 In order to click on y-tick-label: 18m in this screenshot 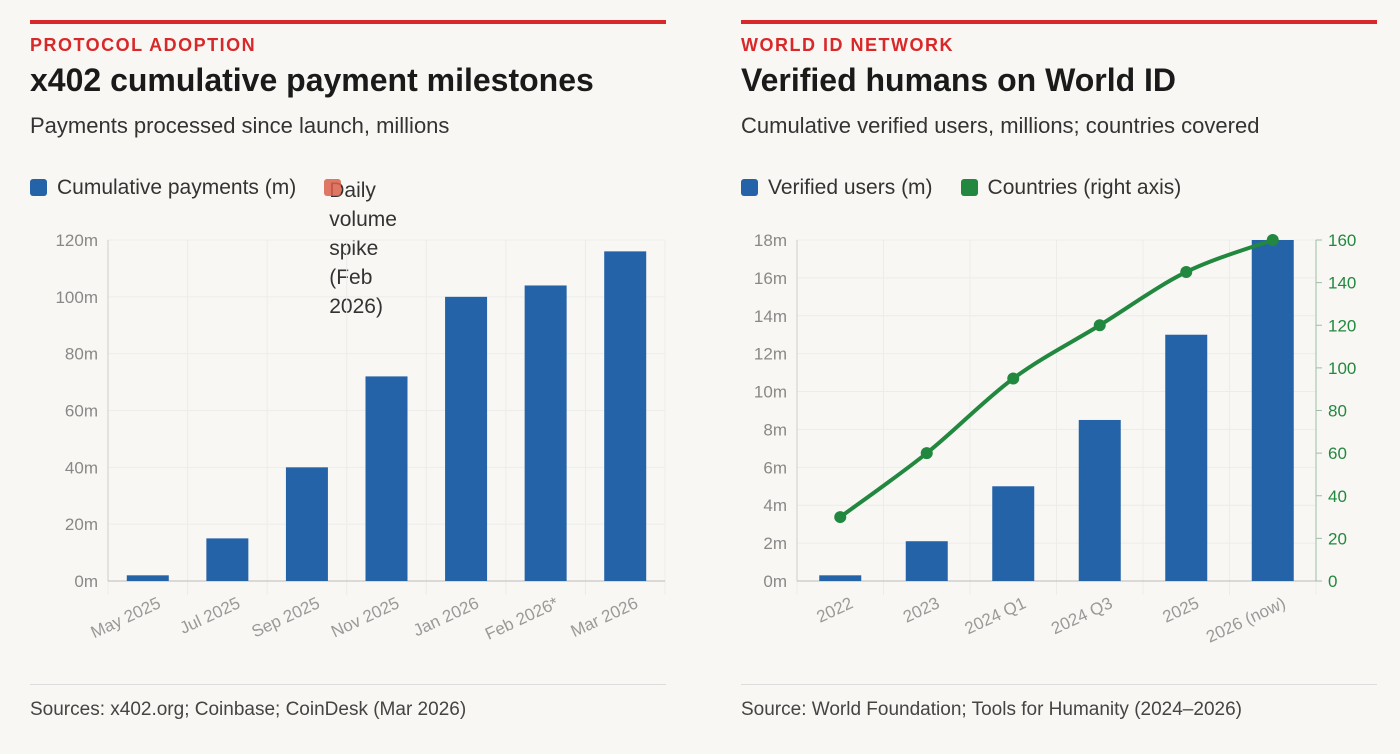, I will do `click(770, 240)`.